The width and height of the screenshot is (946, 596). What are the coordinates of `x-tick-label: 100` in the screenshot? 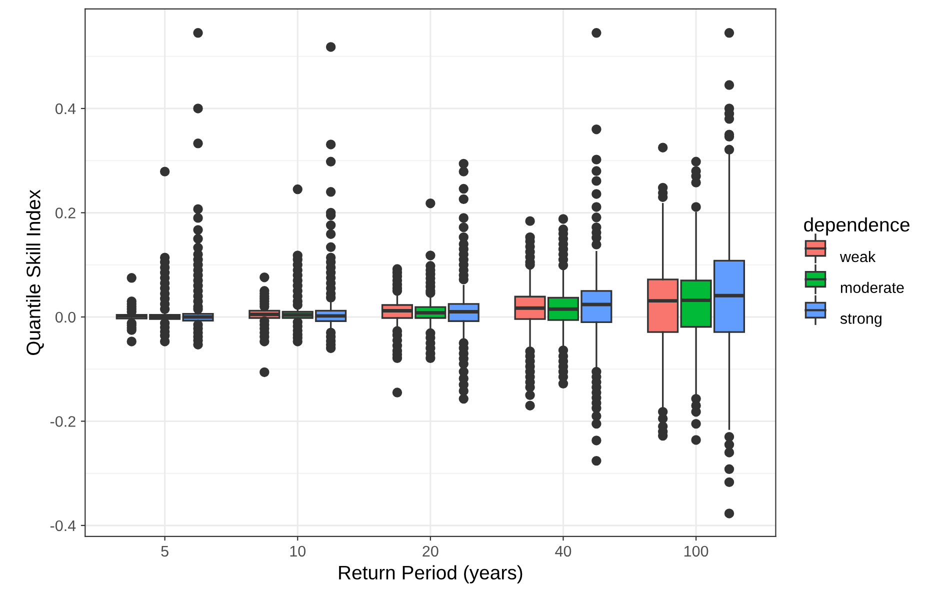 It's located at (696, 551).